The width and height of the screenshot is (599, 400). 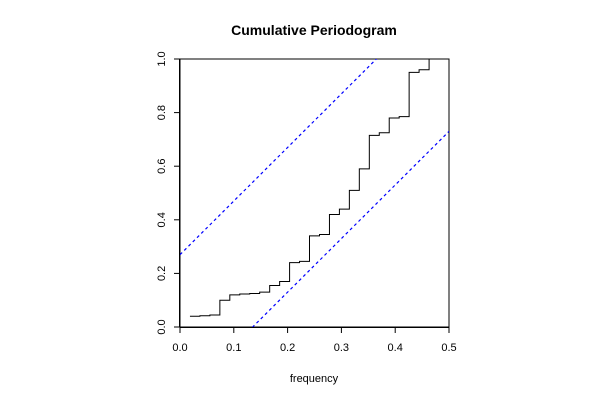 What do you see at coordinates (314, 379) in the screenshot?
I see `x-axis-label: frequency` at bounding box center [314, 379].